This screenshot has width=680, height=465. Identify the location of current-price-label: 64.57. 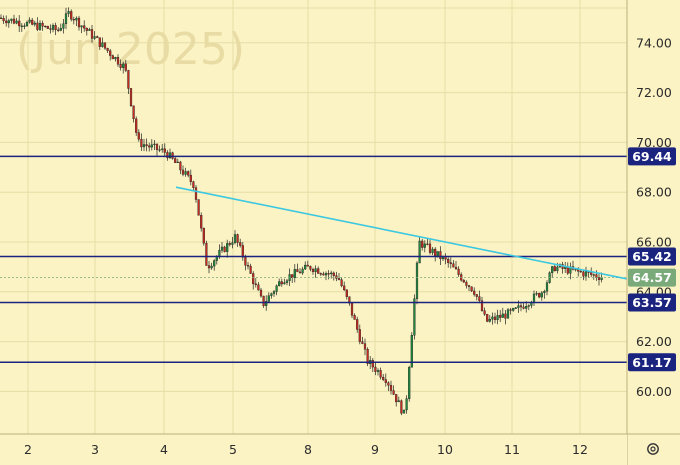
(652, 277).